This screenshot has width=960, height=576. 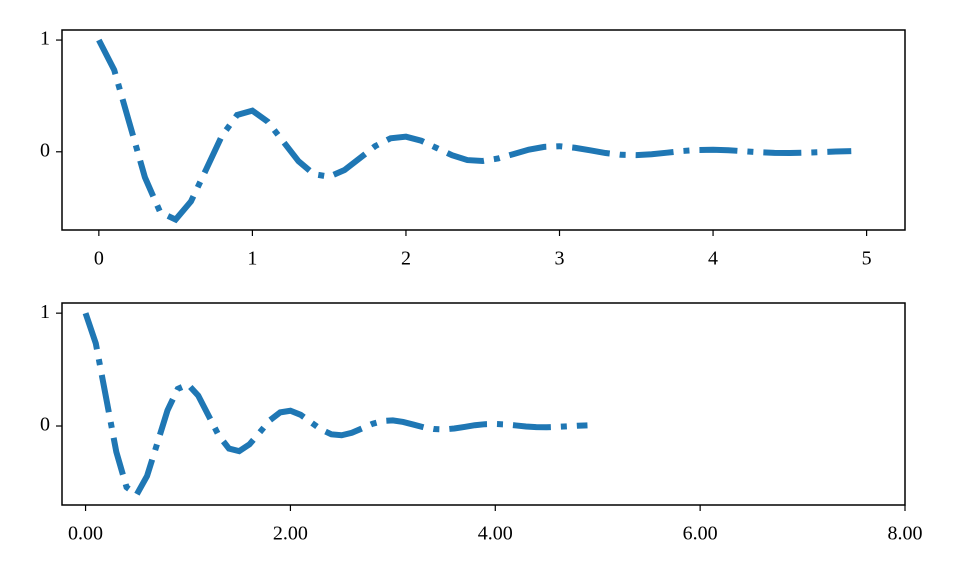 I want to click on x-tick-label: 8.00, so click(x=905, y=534).